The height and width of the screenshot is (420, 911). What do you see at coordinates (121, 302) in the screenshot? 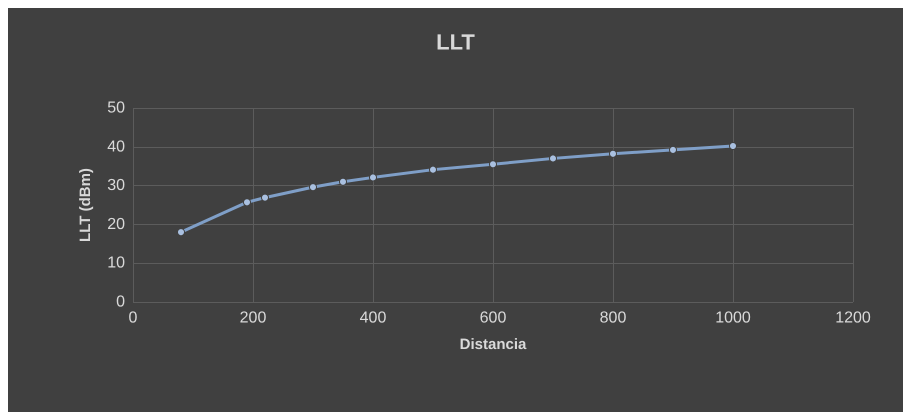
I see `y-tick-label: 0` at bounding box center [121, 302].